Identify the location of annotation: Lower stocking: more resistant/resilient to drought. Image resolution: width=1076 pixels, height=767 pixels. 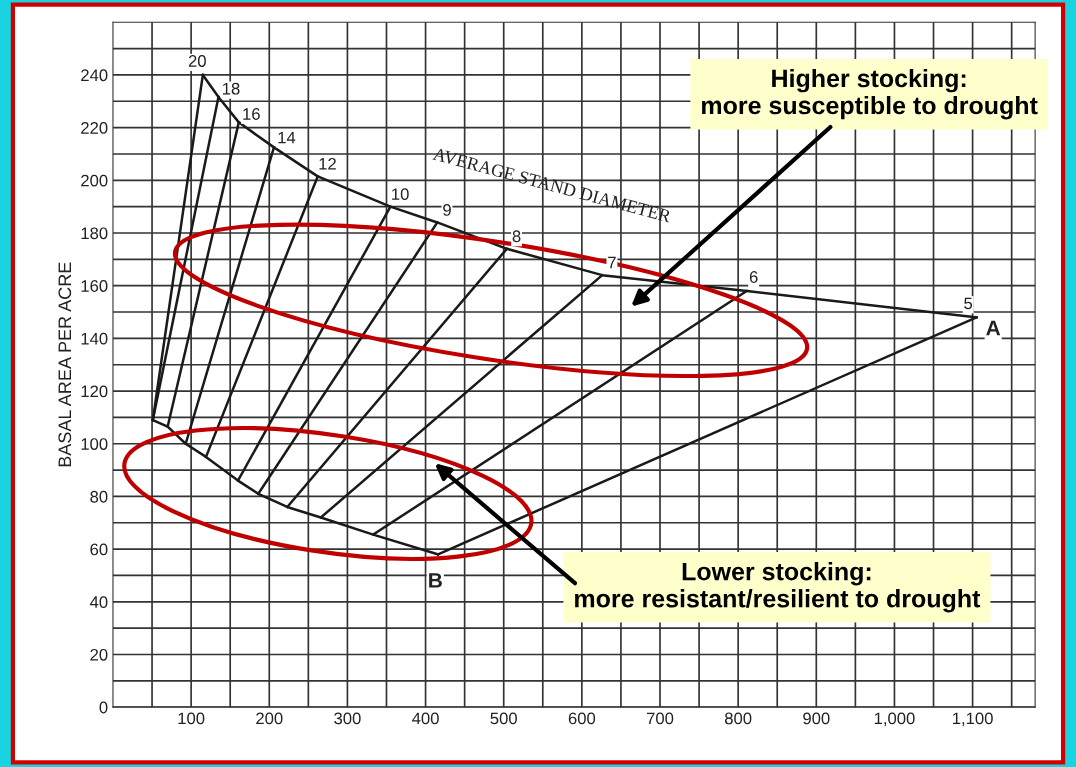
(778, 587).